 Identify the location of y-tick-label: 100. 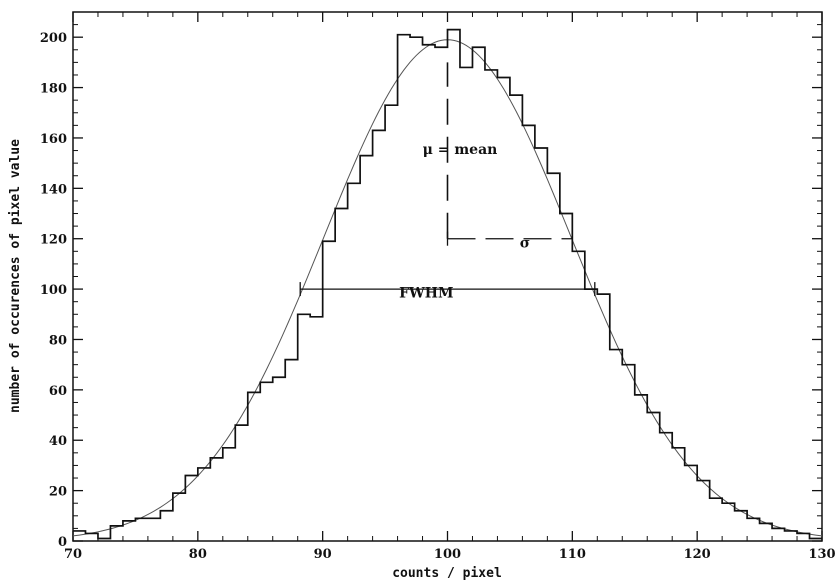
(53, 290).